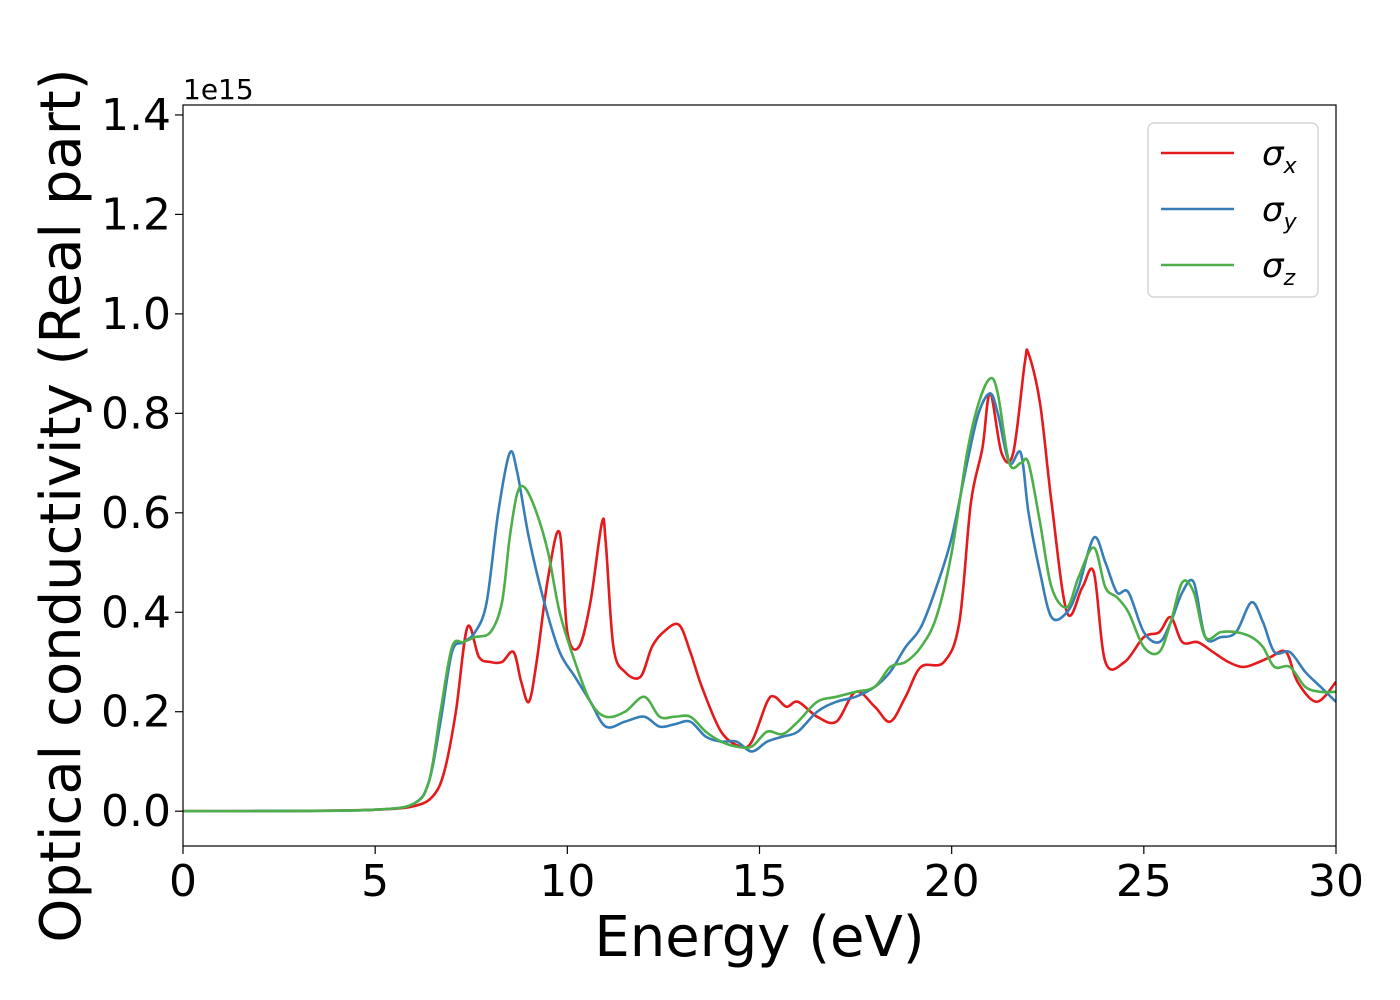 The width and height of the screenshot is (1400, 1000). Describe the element at coordinates (1233, 210) in the screenshot. I see `legend: σx σy σz` at that location.